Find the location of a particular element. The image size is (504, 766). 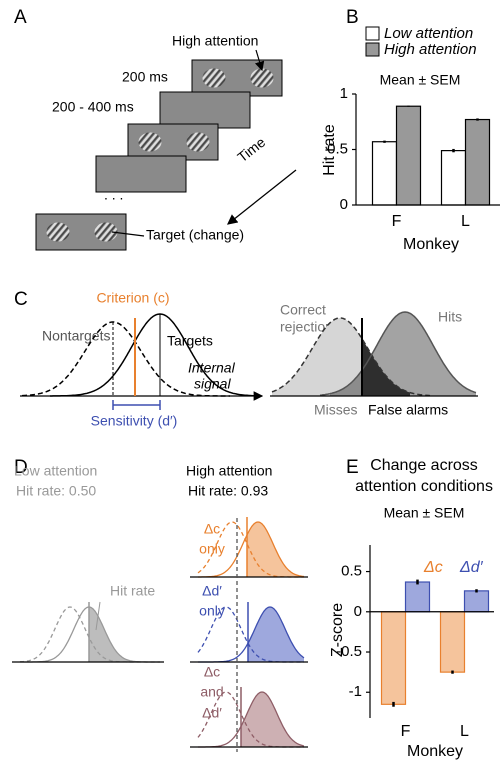

target-pointer is located at coordinates (128, 234).